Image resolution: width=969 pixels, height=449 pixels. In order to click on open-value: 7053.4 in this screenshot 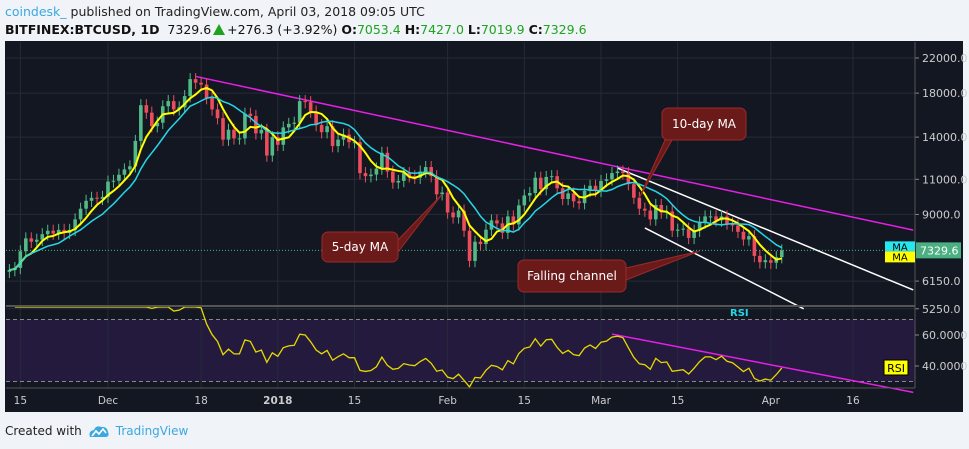, I will do `click(378, 29)`.